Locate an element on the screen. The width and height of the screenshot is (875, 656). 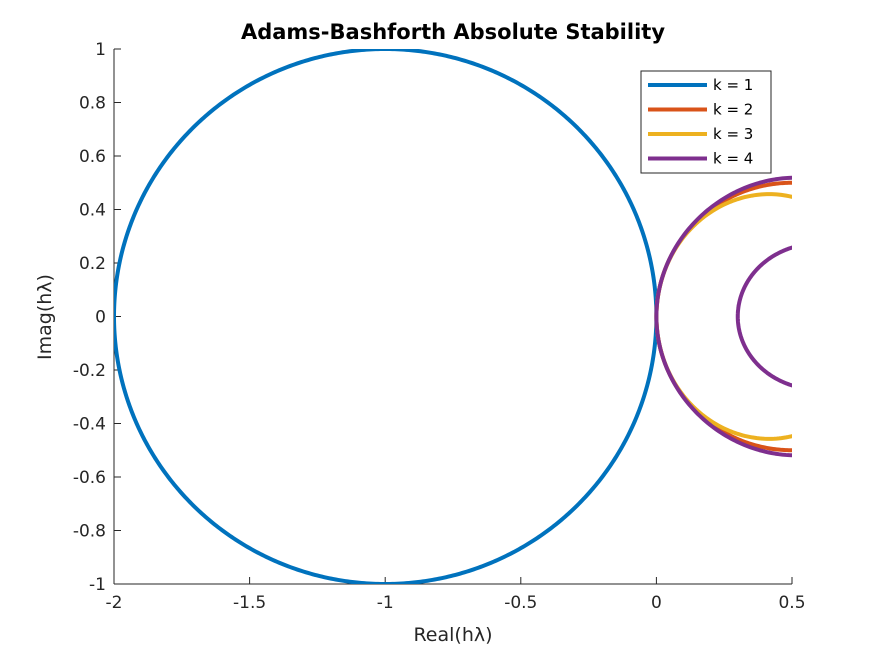
legend-label-k4: k = 4 is located at coordinates (733, 159).